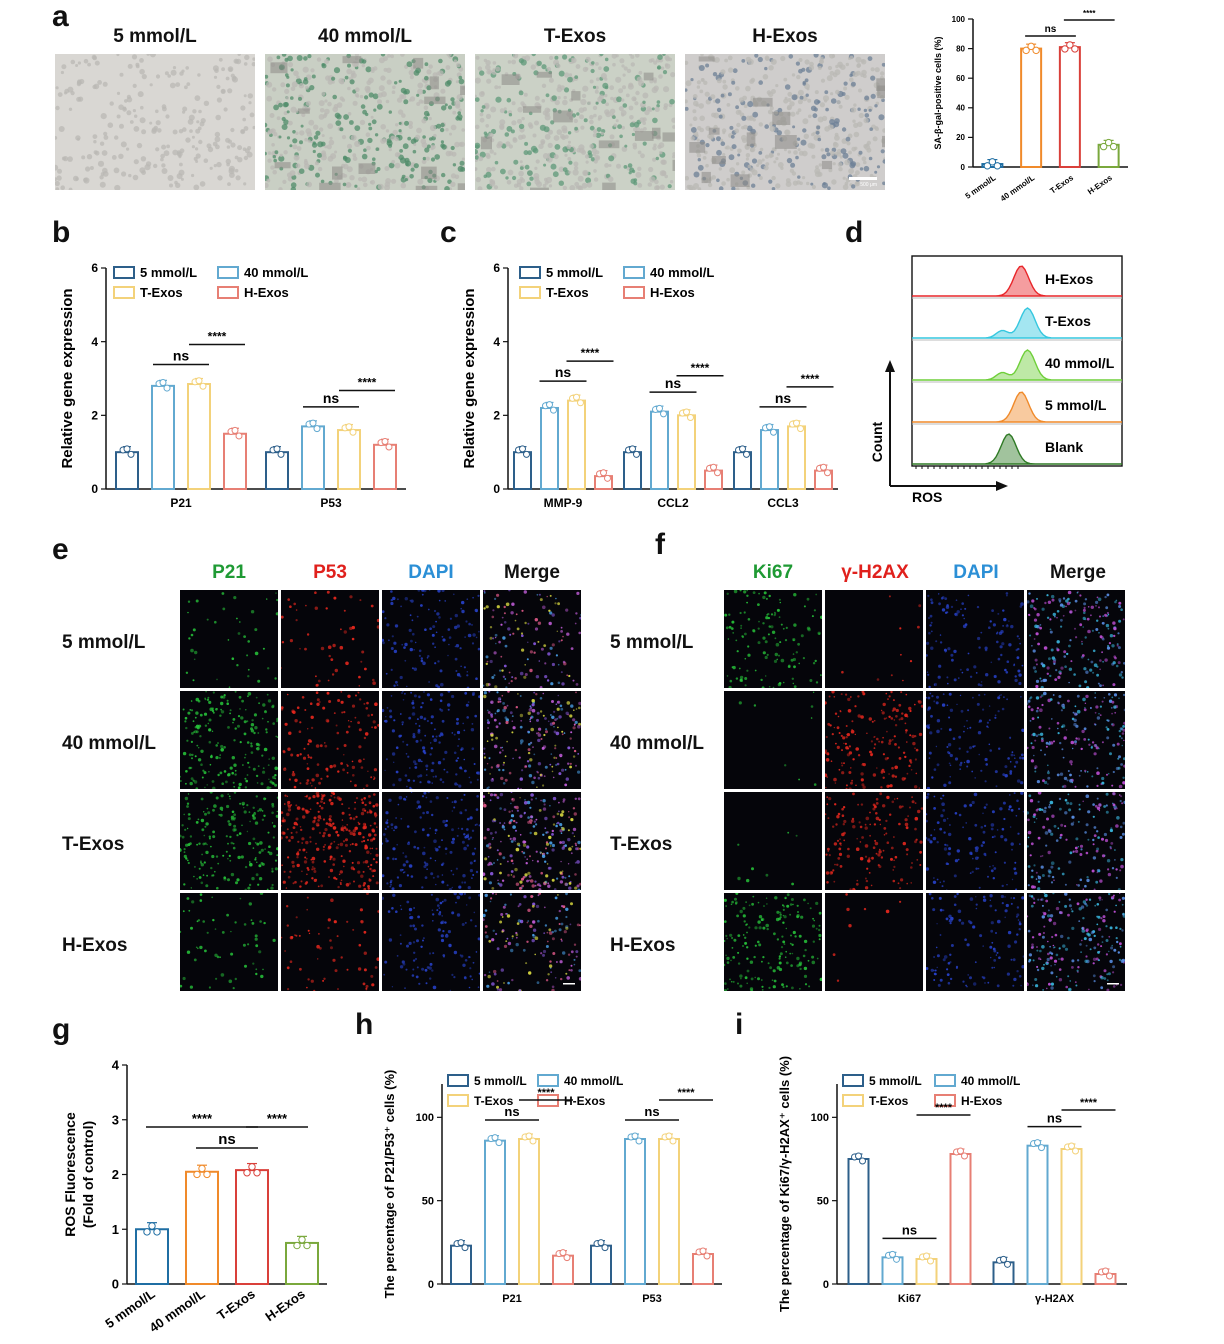 This screenshot has height=1344, width=1224. I want to click on debris, so click(486, 143).